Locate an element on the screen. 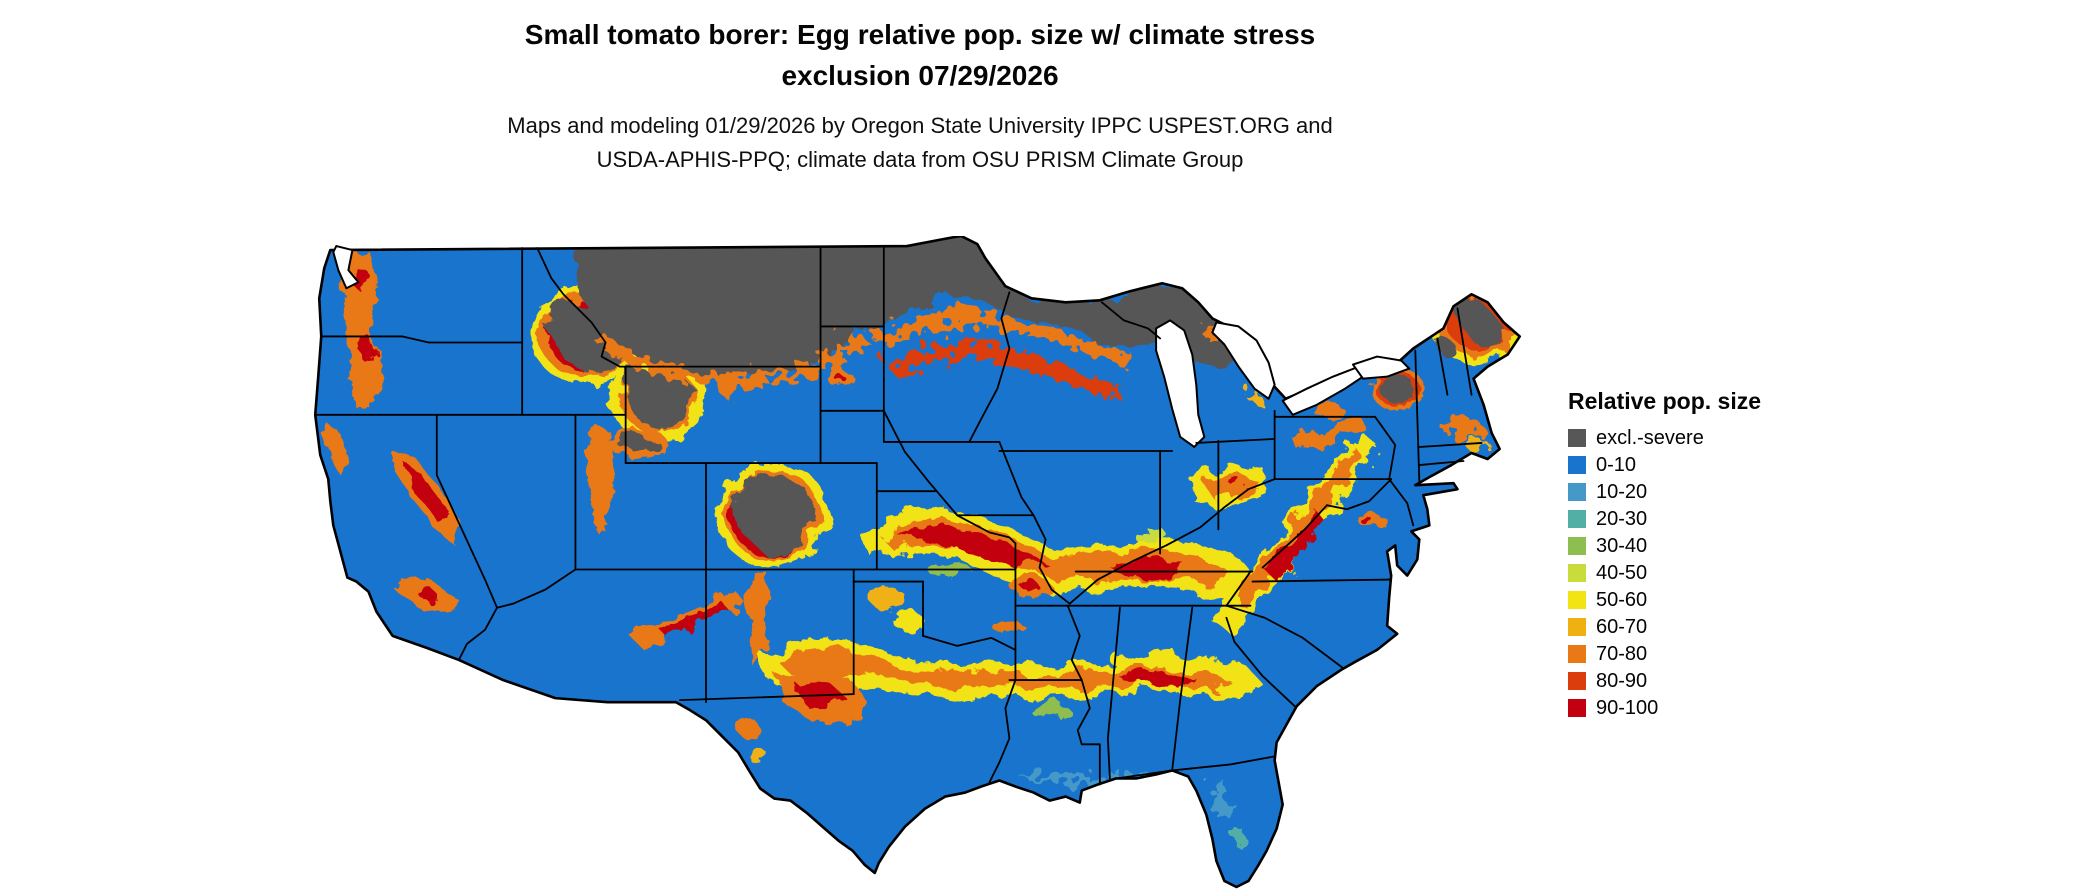 Image resolution: width=2100 pixels, height=892 pixels. lake-michigan is located at coordinates (1180, 383).